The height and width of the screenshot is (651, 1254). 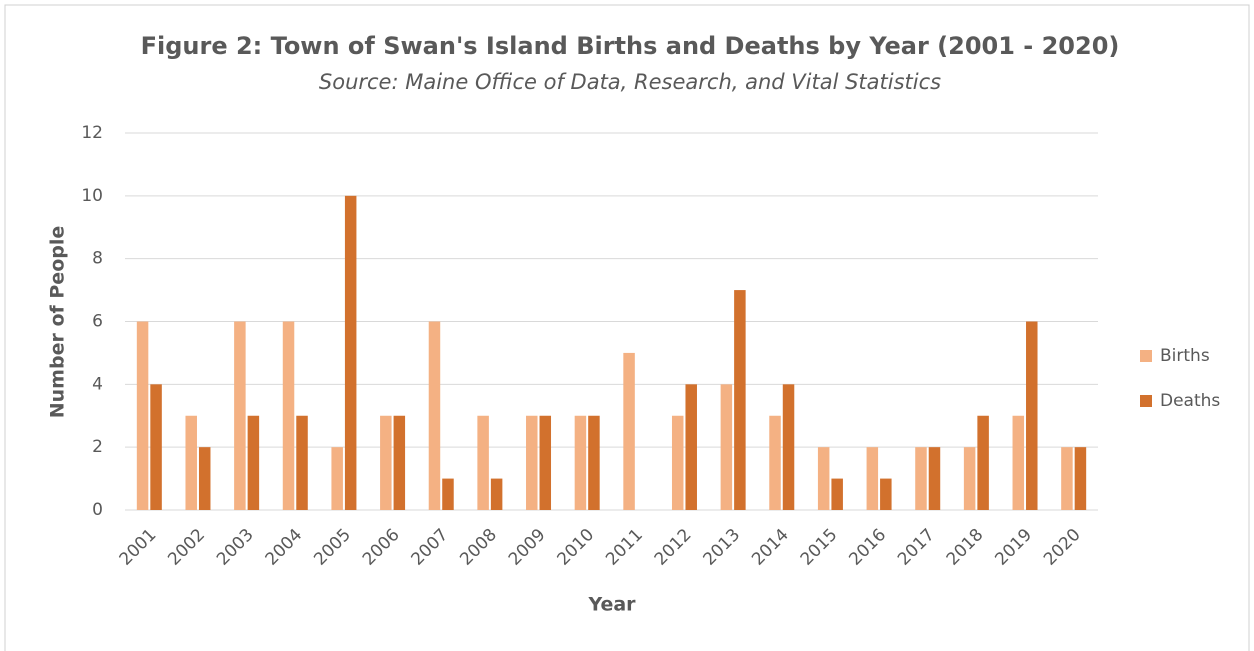 What do you see at coordinates (527, 547) in the screenshot?
I see `x-tick-label: 2009` at bounding box center [527, 547].